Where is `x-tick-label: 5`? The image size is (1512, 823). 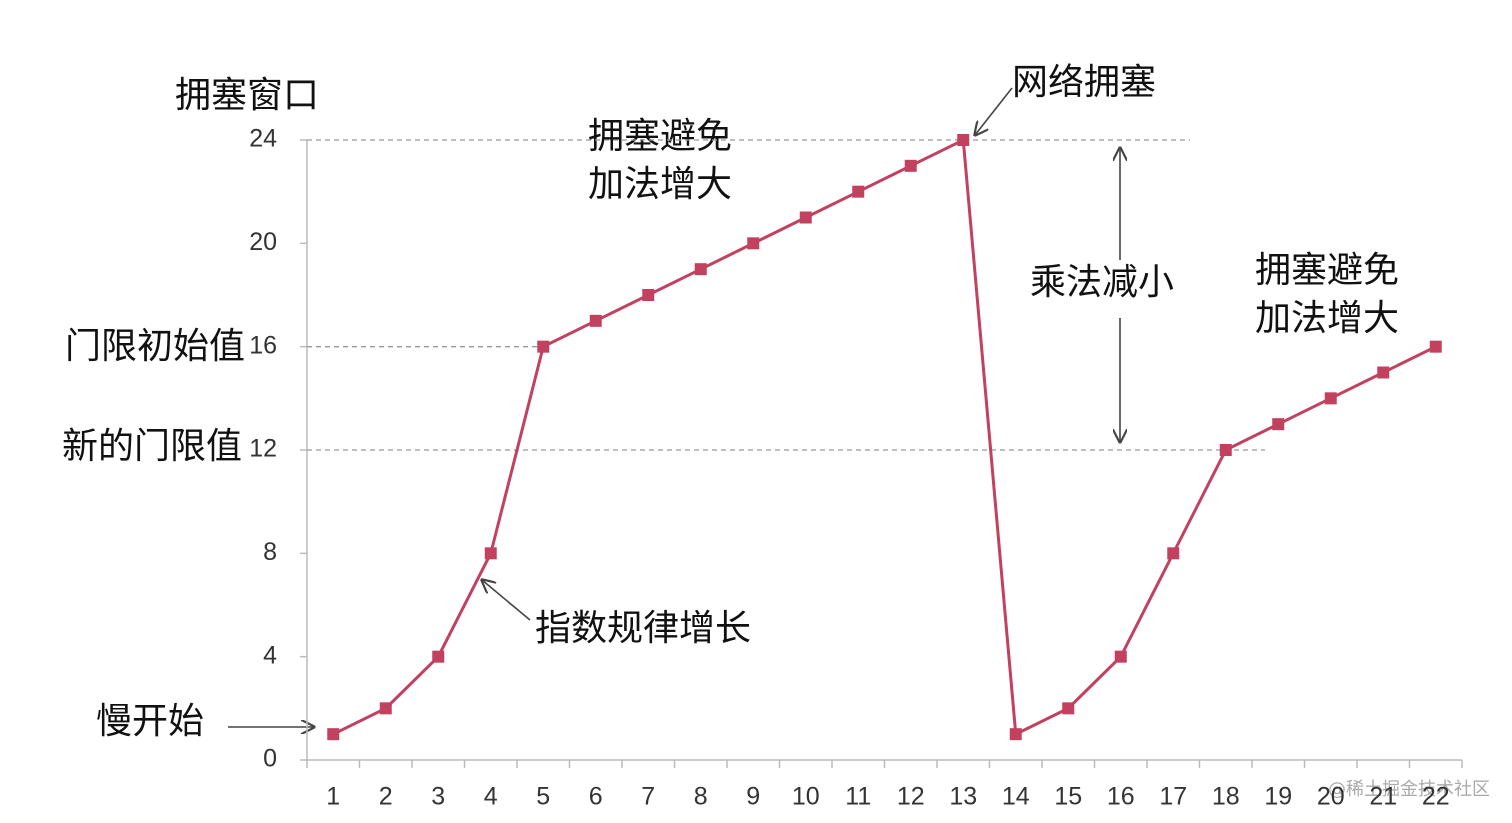 x-tick-label: 5 is located at coordinates (543, 797).